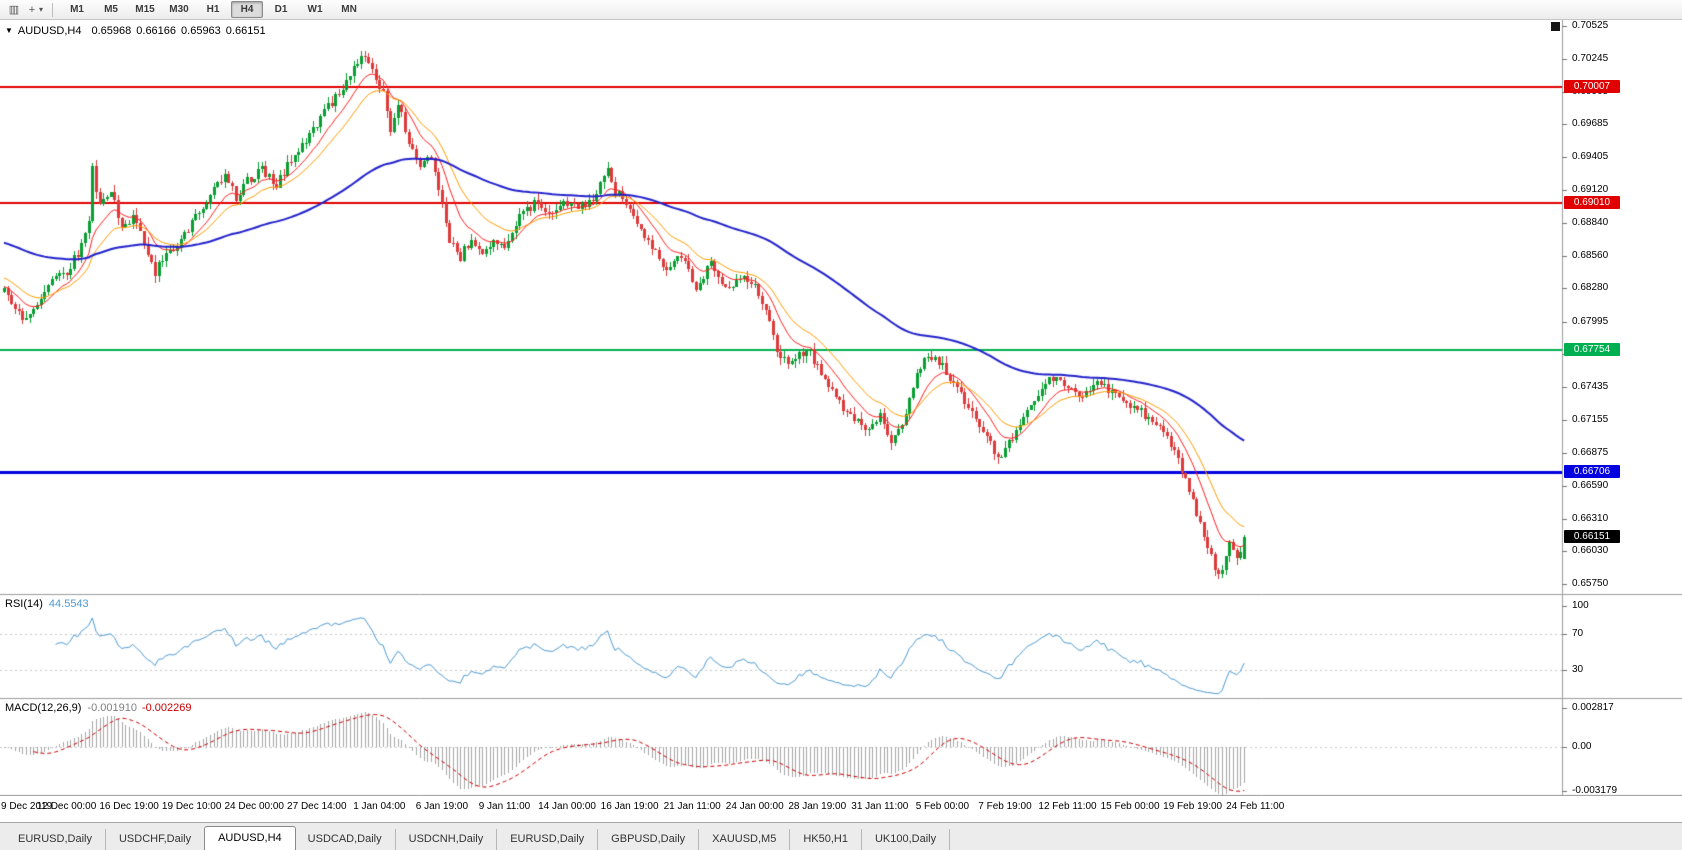  Describe the element at coordinates (9, 30) in the screenshot. I see `window-menu-icon: ▼` at that location.